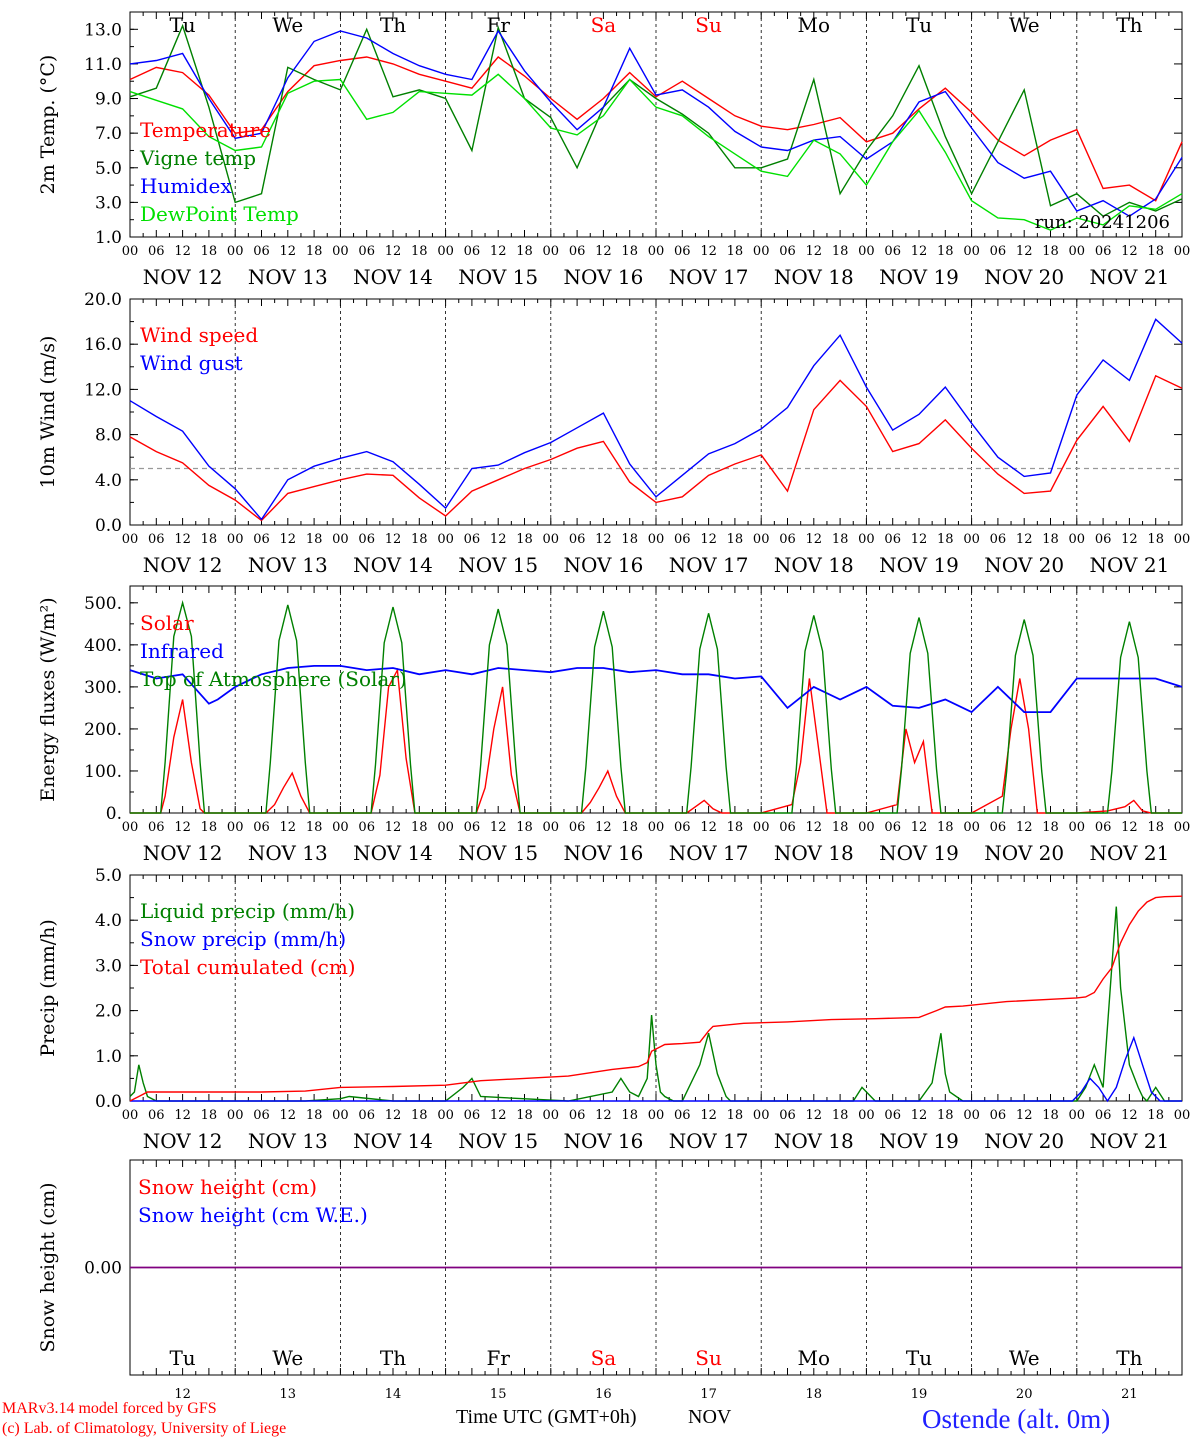 The image size is (1194, 1440). I want to click on series-line-vigne-temp, so click(656, 120).